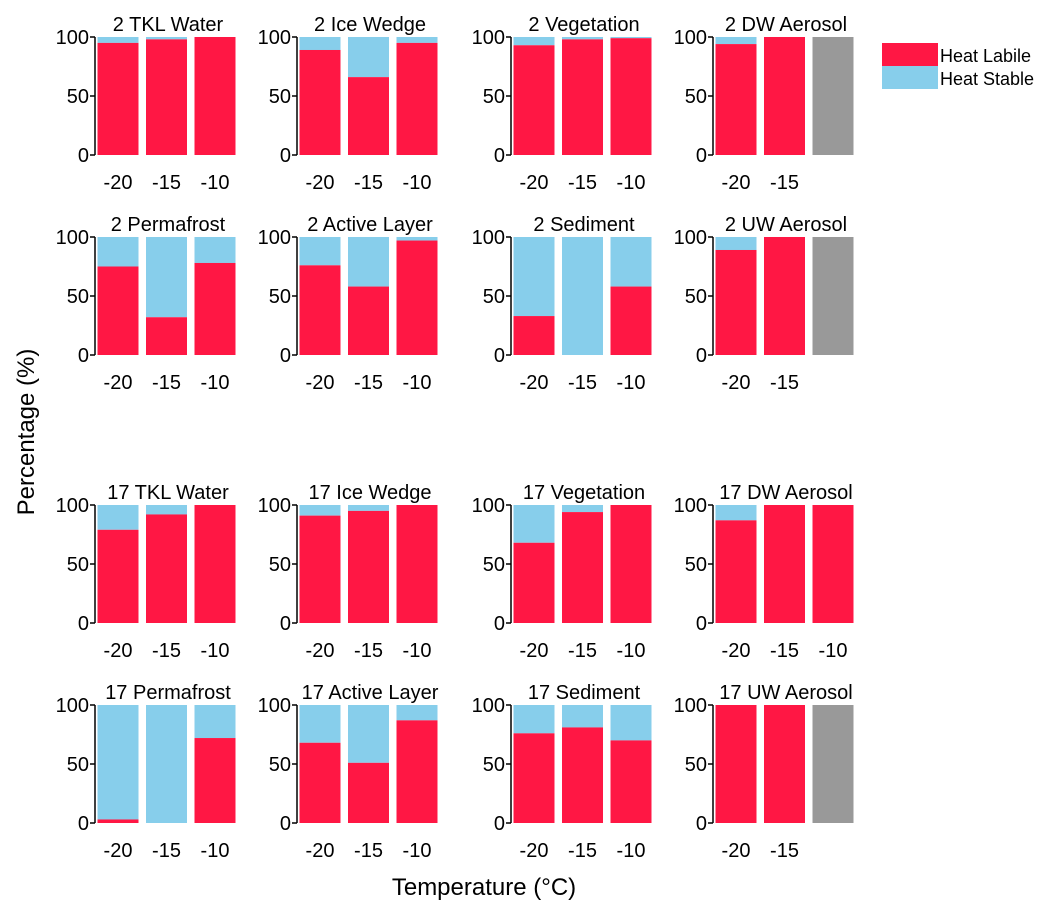 Image resolution: width=1061 pixels, height=907 pixels. I want to click on panel-title: 17 Vegetation, so click(584, 493).